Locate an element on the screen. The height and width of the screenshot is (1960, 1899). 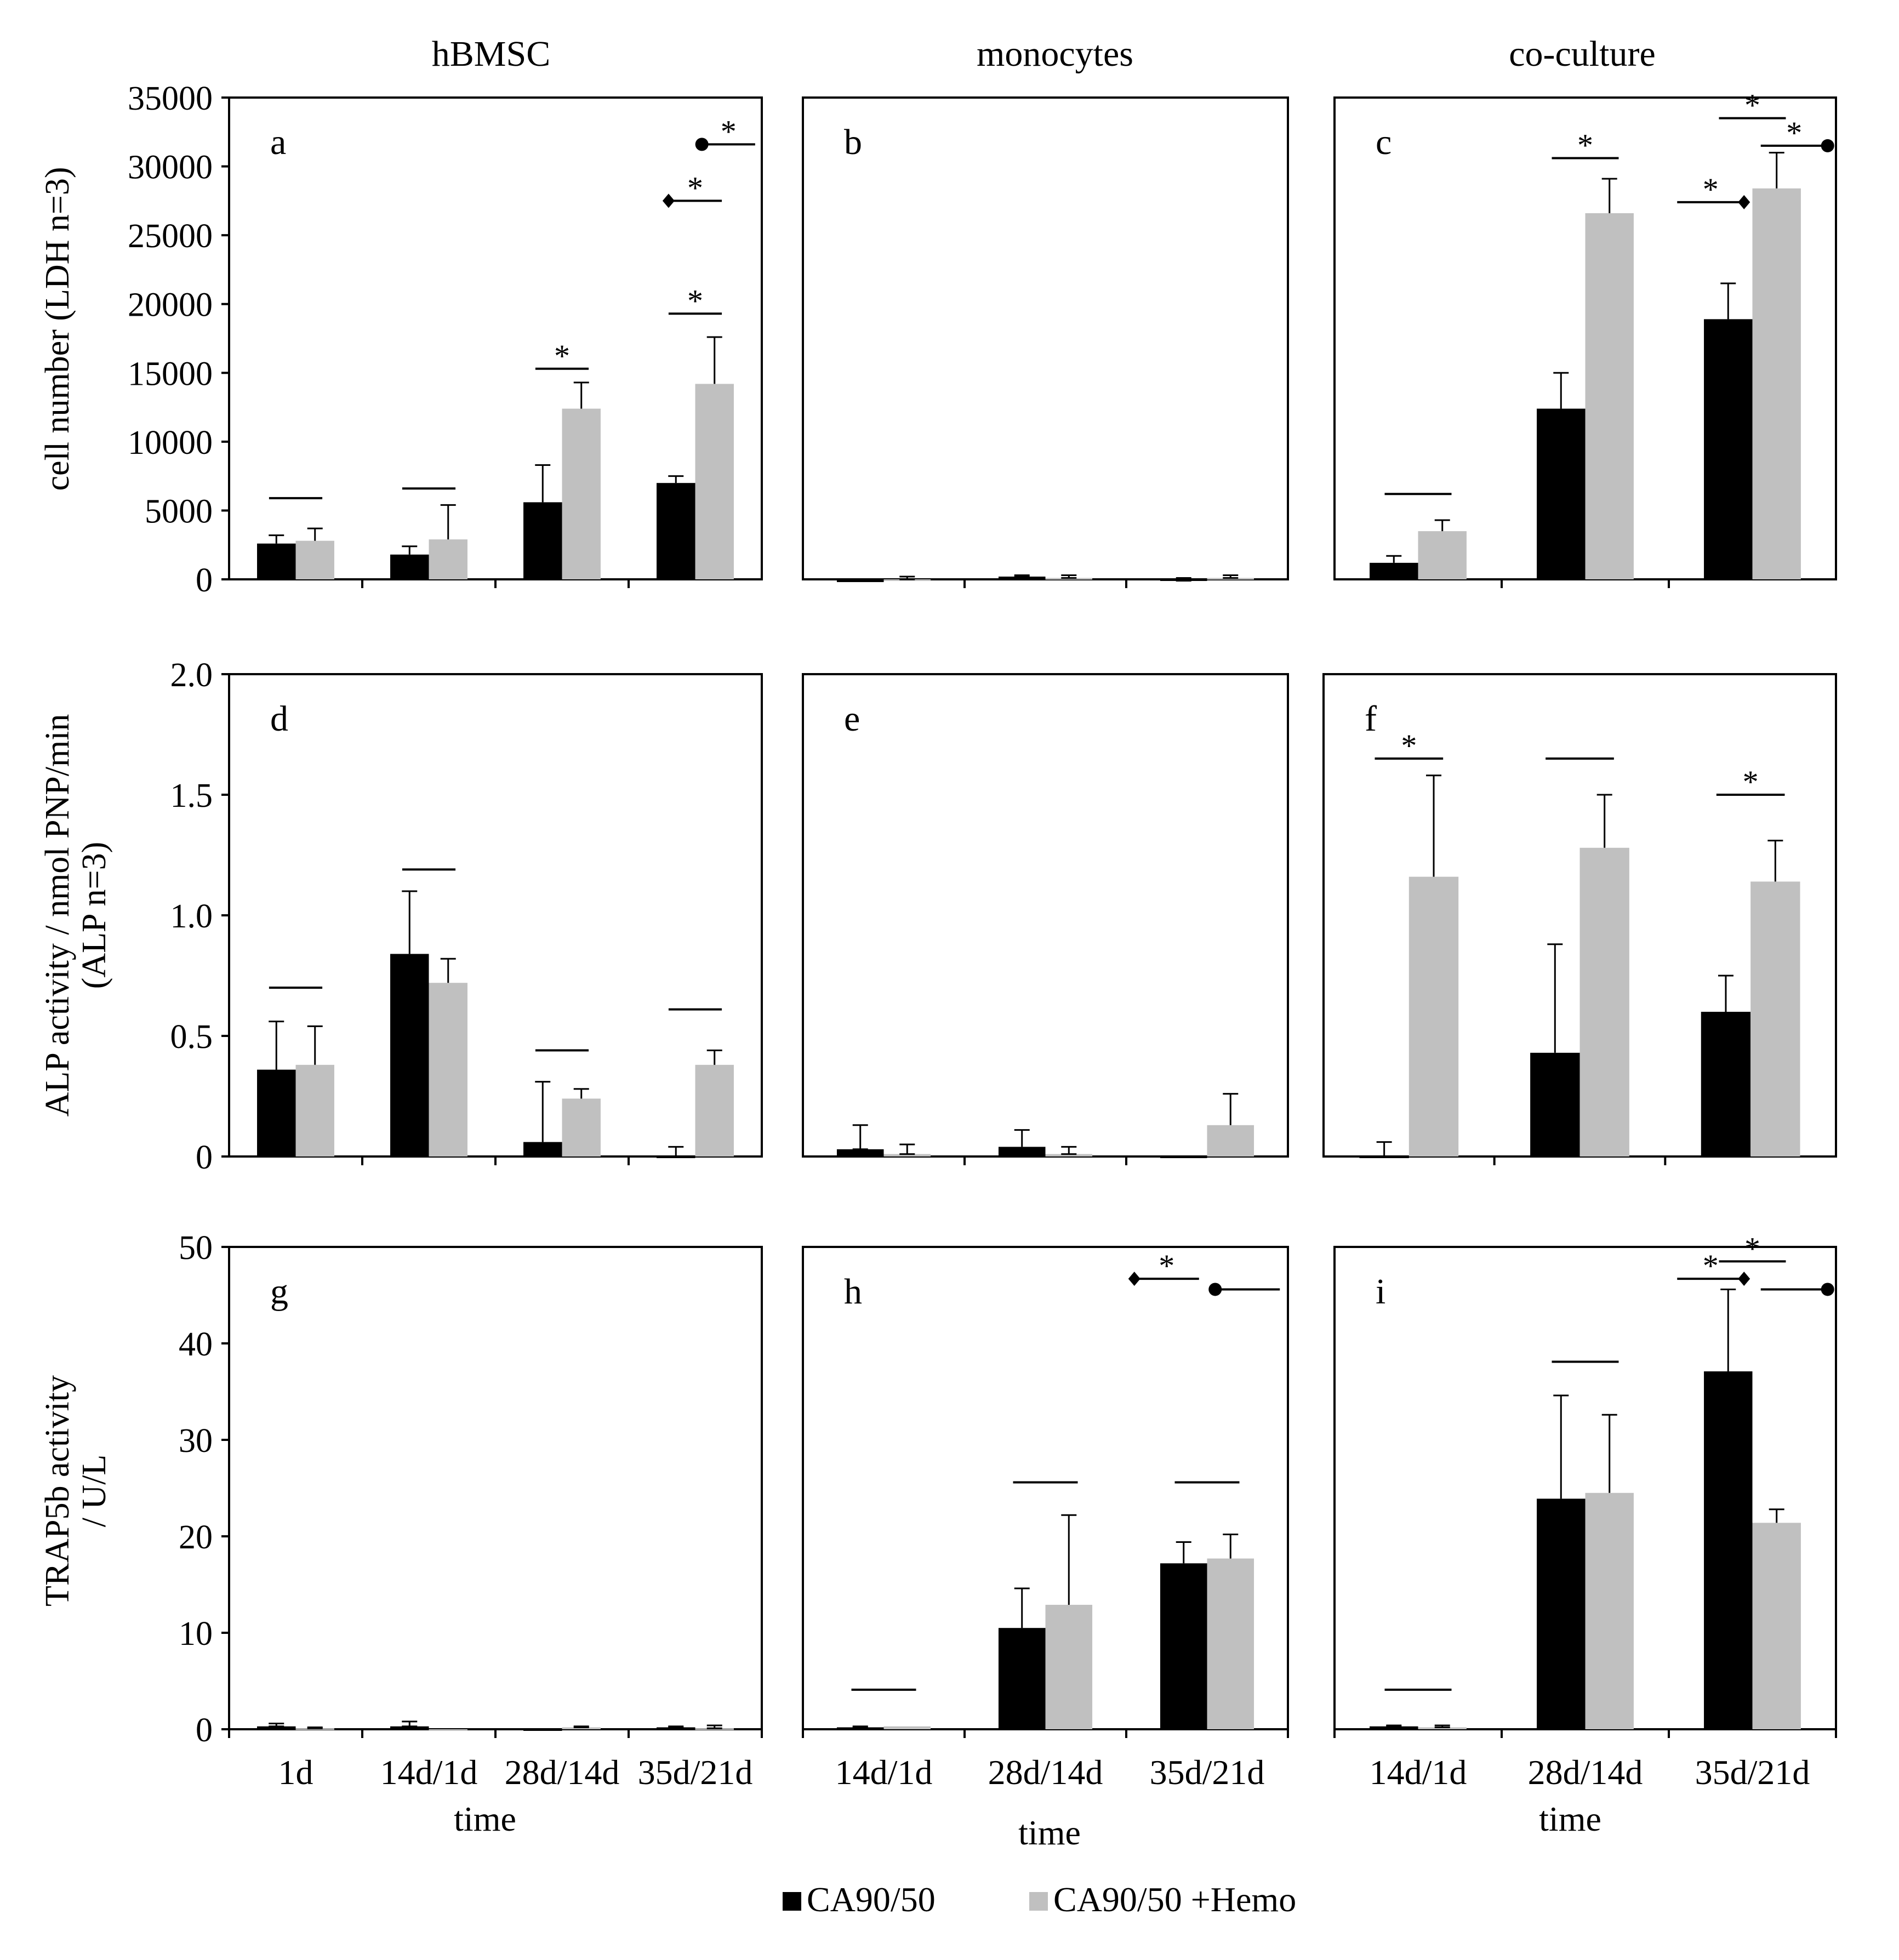
panel-letter: c is located at coordinates (1384, 142).